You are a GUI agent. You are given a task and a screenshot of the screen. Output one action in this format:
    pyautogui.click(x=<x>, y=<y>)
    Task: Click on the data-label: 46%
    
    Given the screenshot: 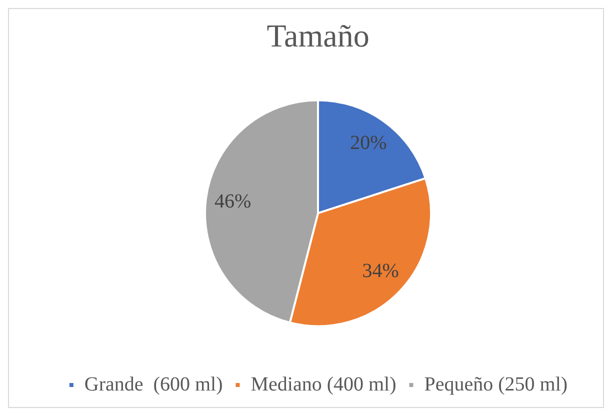 What is the action you would take?
    pyautogui.click(x=233, y=201)
    